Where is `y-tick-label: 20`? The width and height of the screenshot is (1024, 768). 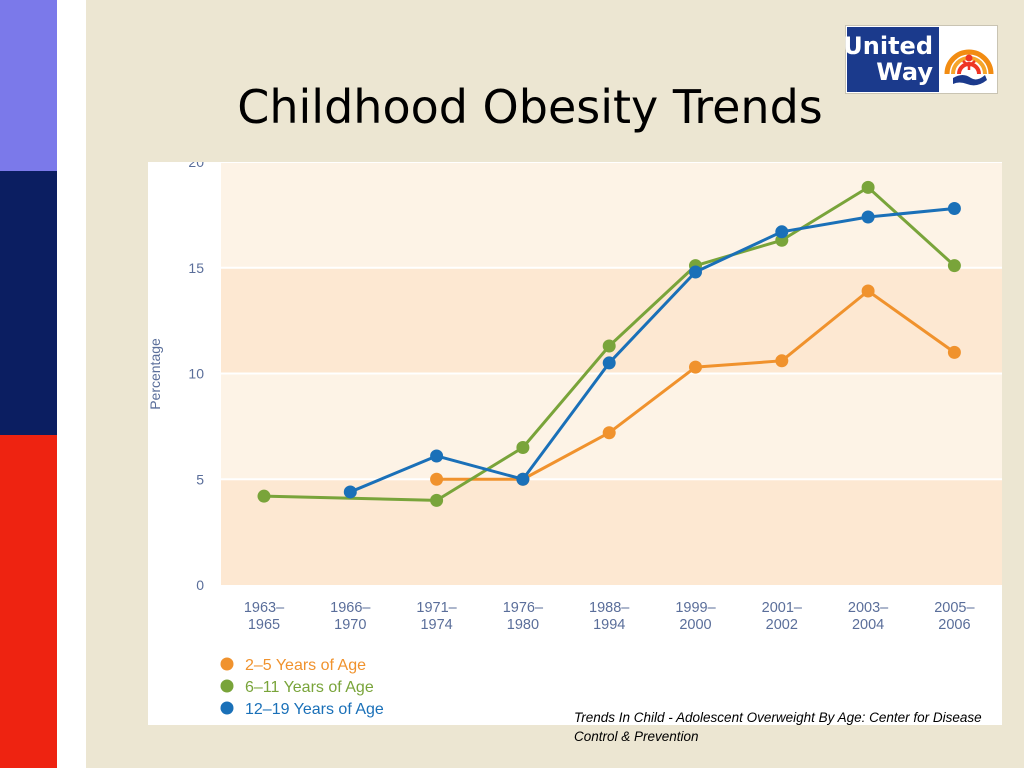
y-tick-label: 20 is located at coordinates (196, 166).